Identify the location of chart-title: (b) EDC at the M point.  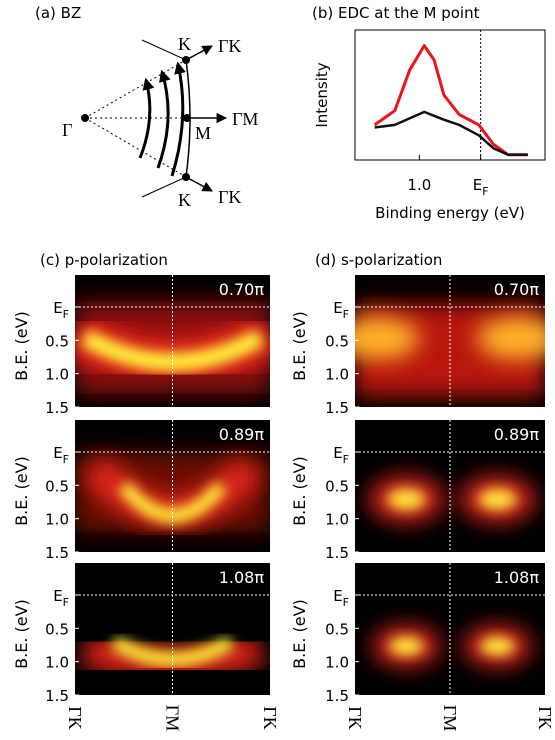
(396, 13).